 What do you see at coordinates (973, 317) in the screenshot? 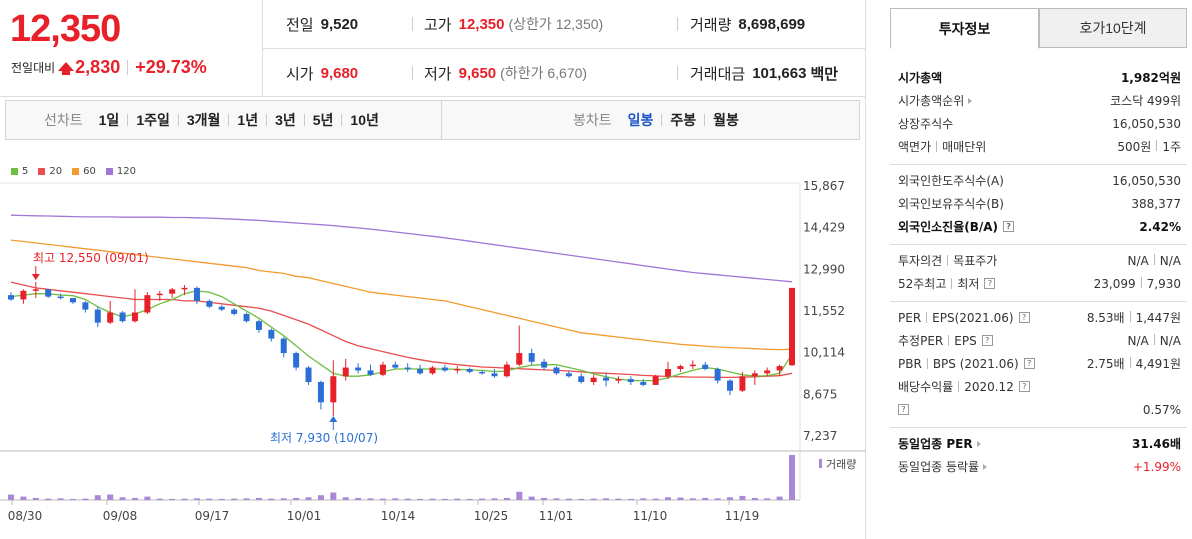
I see `info-key-label-2: EPS(2021.06)` at bounding box center [973, 317].